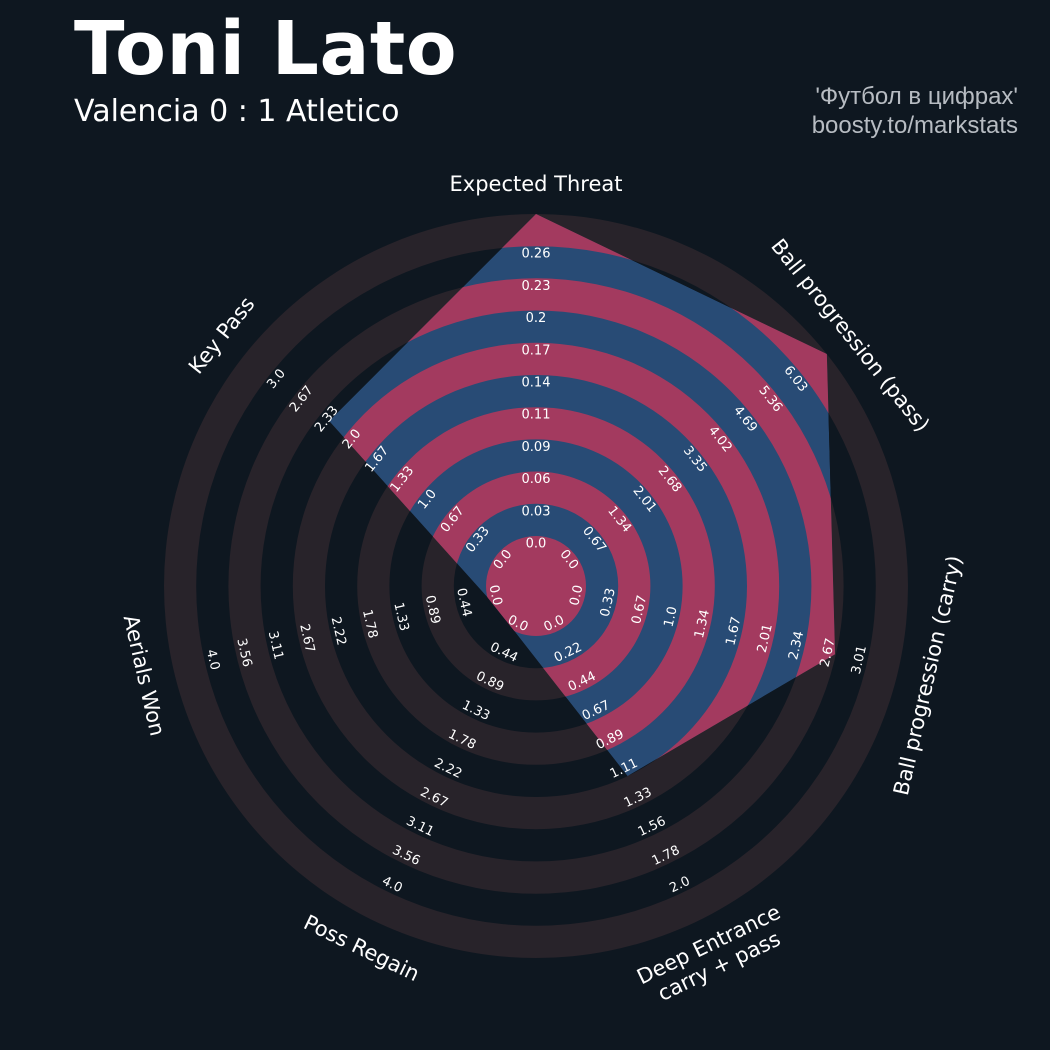  Describe the element at coordinates (212, 660) in the screenshot. I see `tick-label: 4.0` at that location.